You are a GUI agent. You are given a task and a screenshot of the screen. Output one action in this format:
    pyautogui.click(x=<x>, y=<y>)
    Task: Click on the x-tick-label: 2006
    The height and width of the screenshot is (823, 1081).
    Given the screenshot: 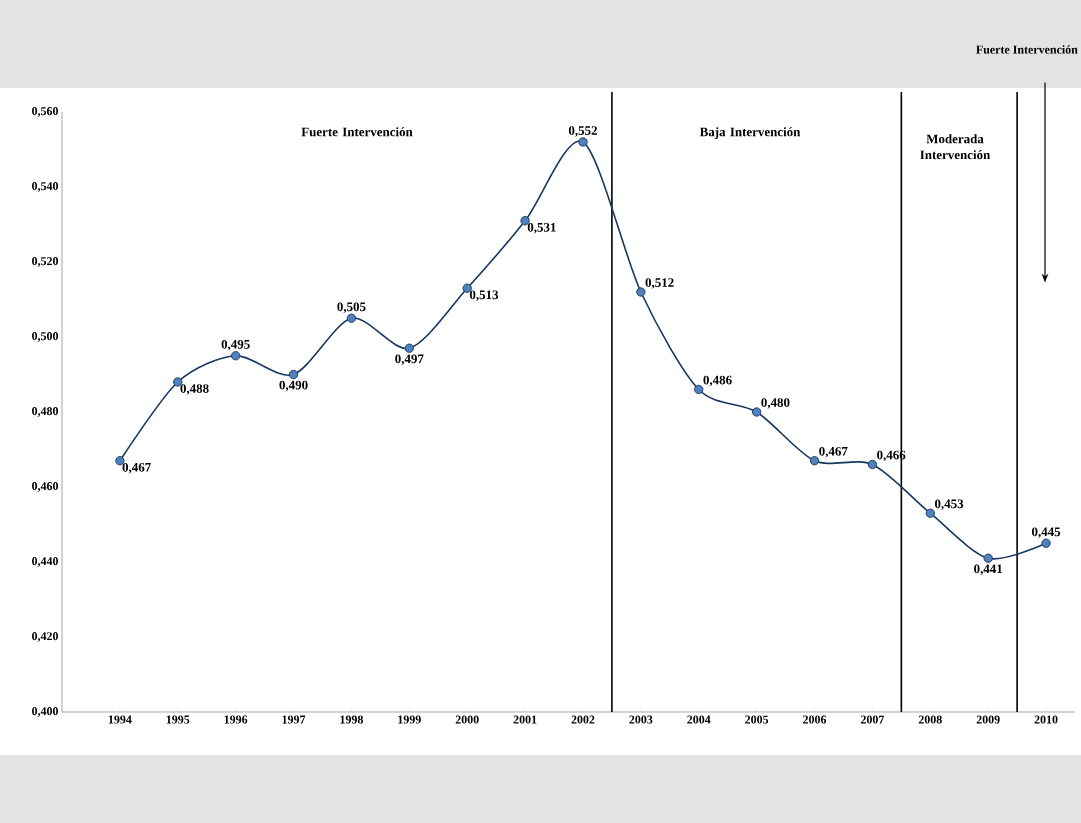 What is the action you would take?
    pyautogui.click(x=815, y=719)
    